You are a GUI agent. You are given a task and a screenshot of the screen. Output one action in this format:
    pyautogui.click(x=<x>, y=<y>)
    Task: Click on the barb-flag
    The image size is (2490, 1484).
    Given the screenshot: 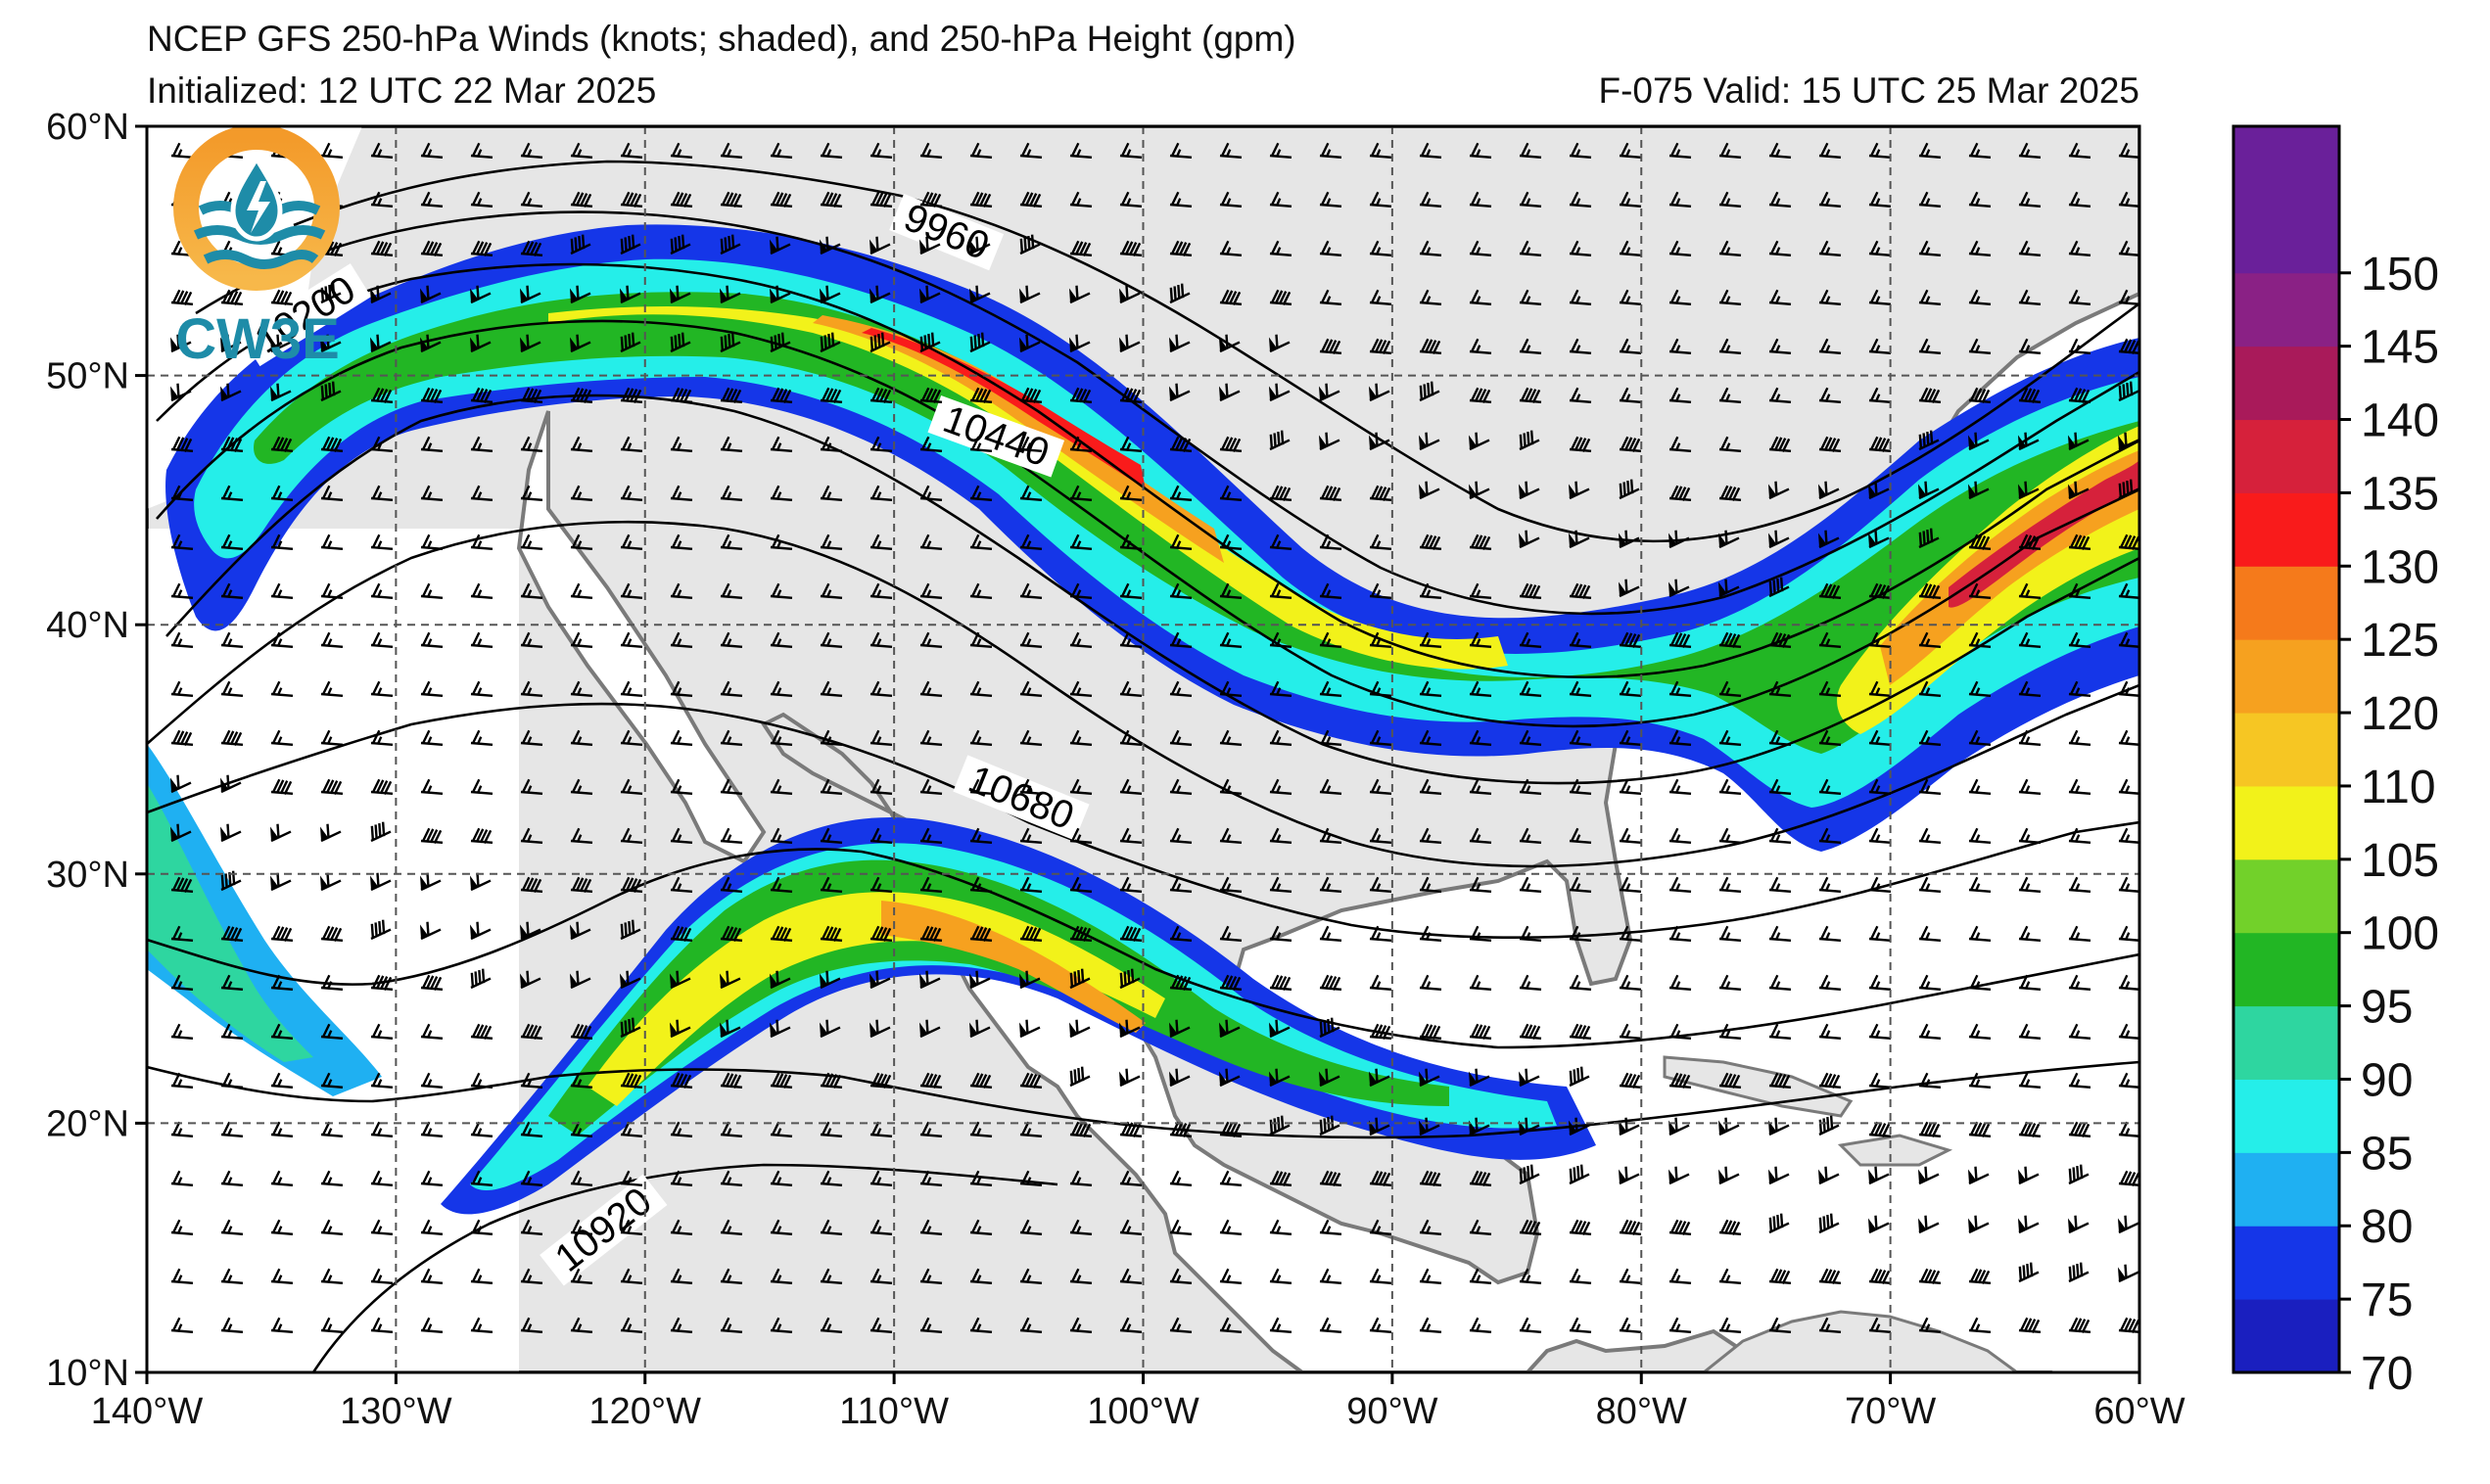 What is the action you would take?
    pyautogui.click(x=474, y=931)
    